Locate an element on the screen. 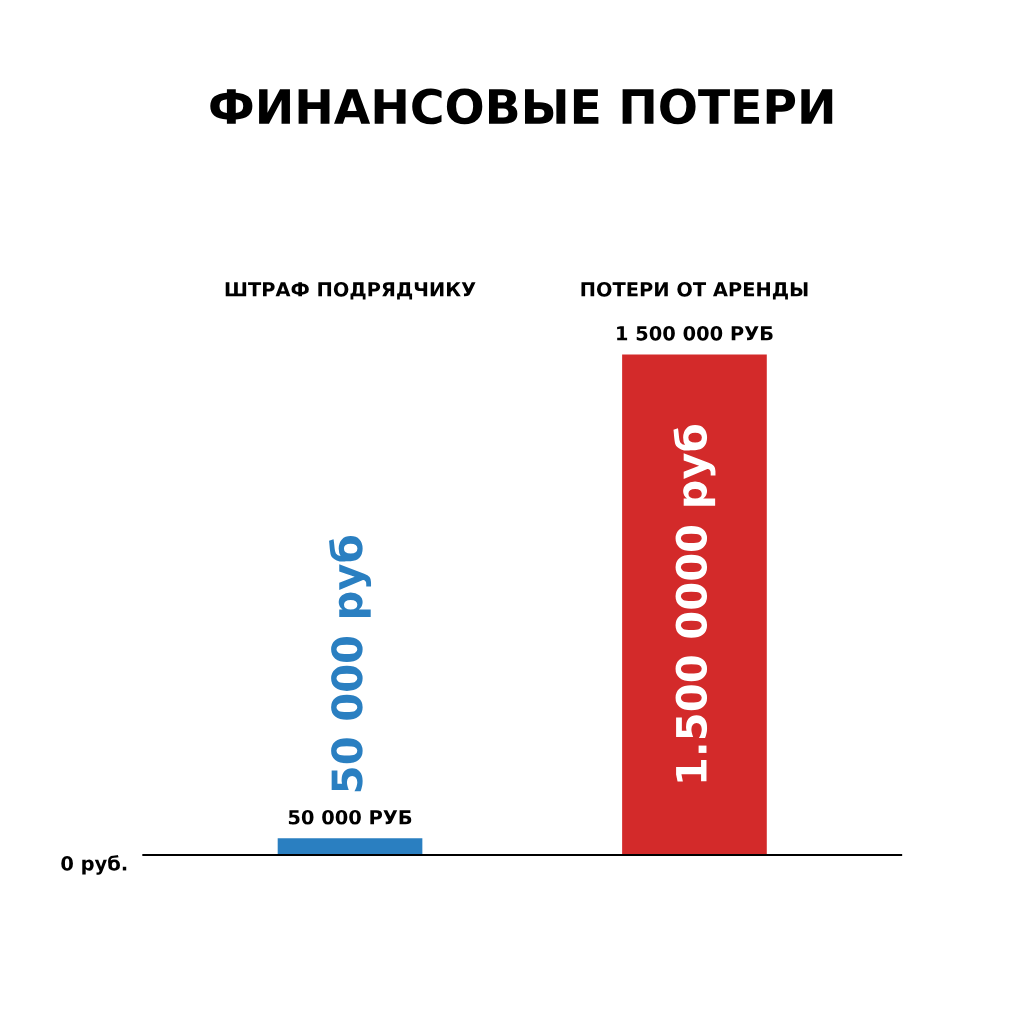 This screenshot has width=1024, height=1024. x-tick-label: ПОТЕРИ ОТ АРЕНДЫ is located at coordinates (694, 290).